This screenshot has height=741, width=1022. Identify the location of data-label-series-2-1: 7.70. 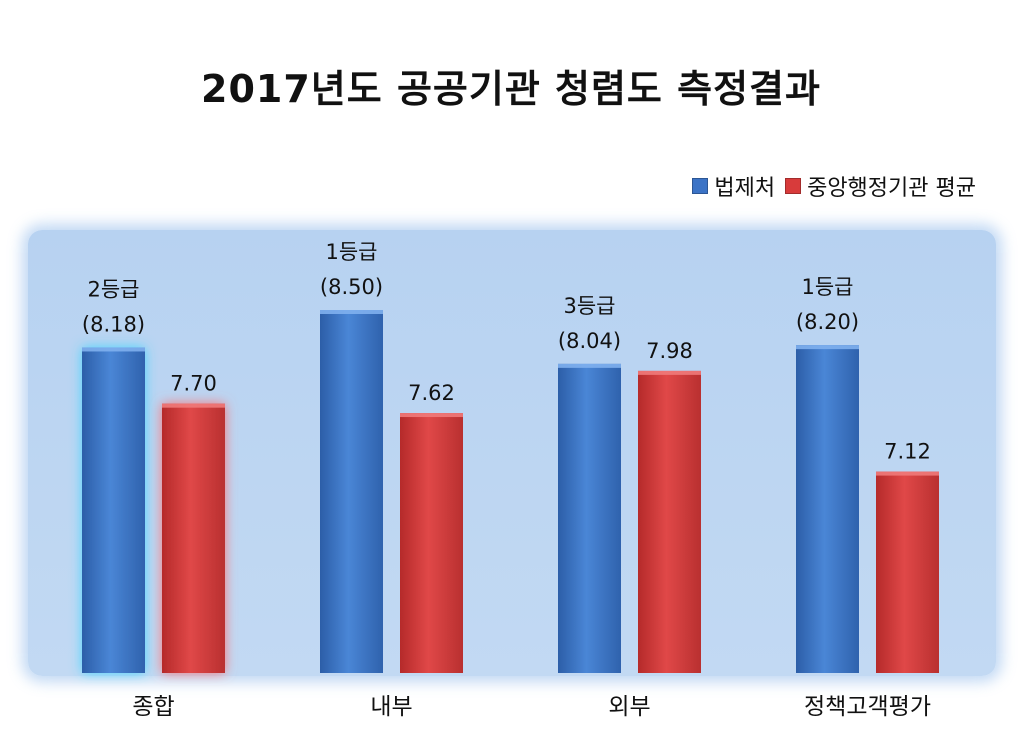
(193, 384).